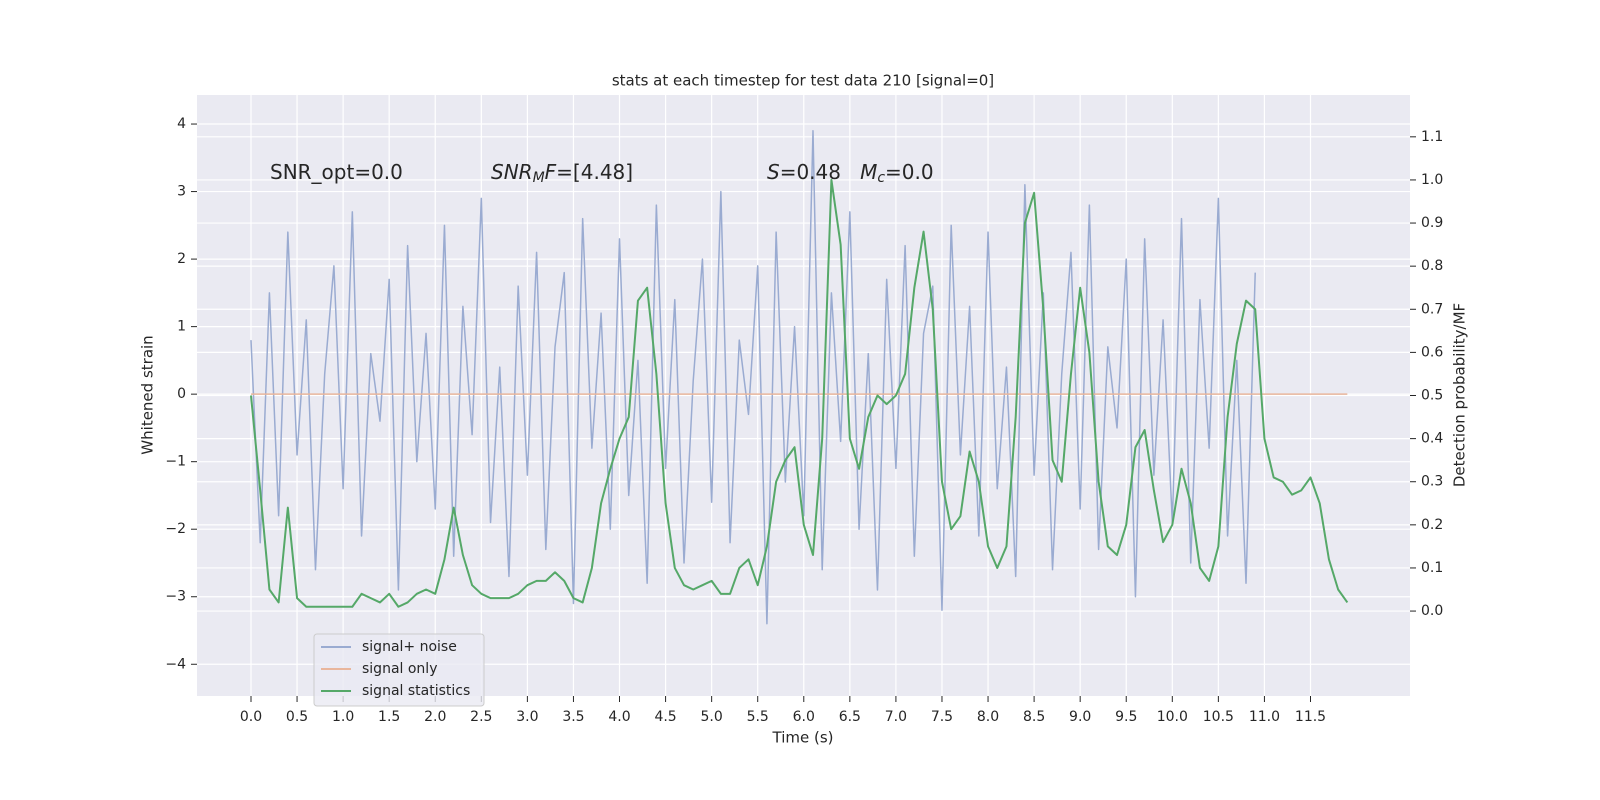  Describe the element at coordinates (1126, 717) in the screenshot. I see `x-tick-label: 9.5` at that location.